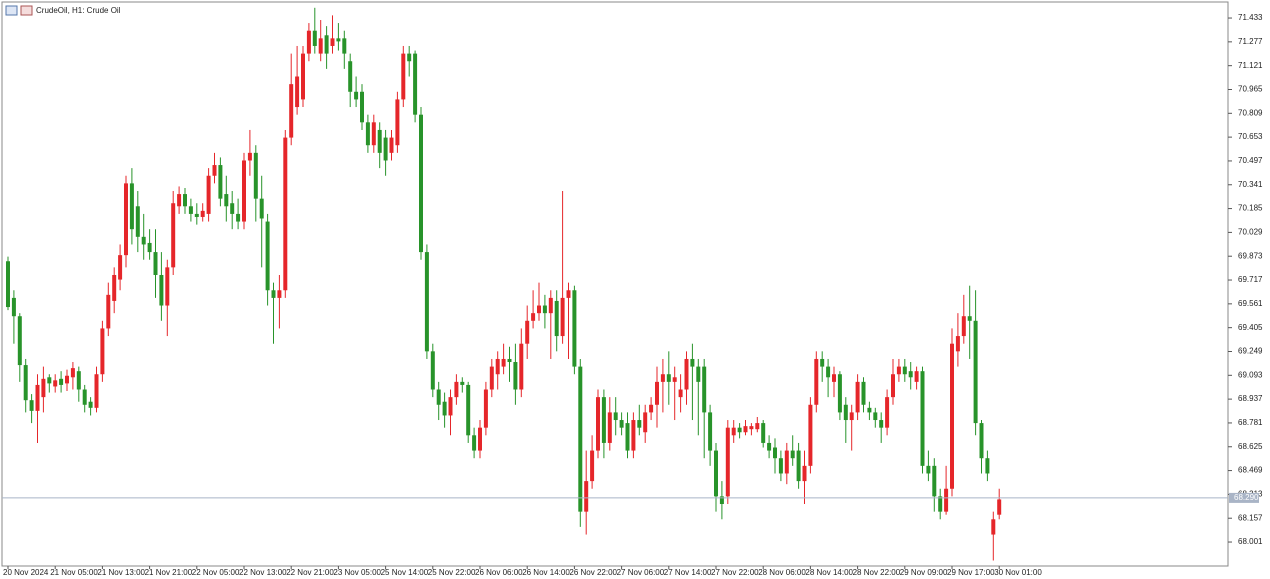 This screenshot has height=579, width=1270. Describe the element at coordinates (1244, 497) in the screenshot. I see `current-price-box` at that location.